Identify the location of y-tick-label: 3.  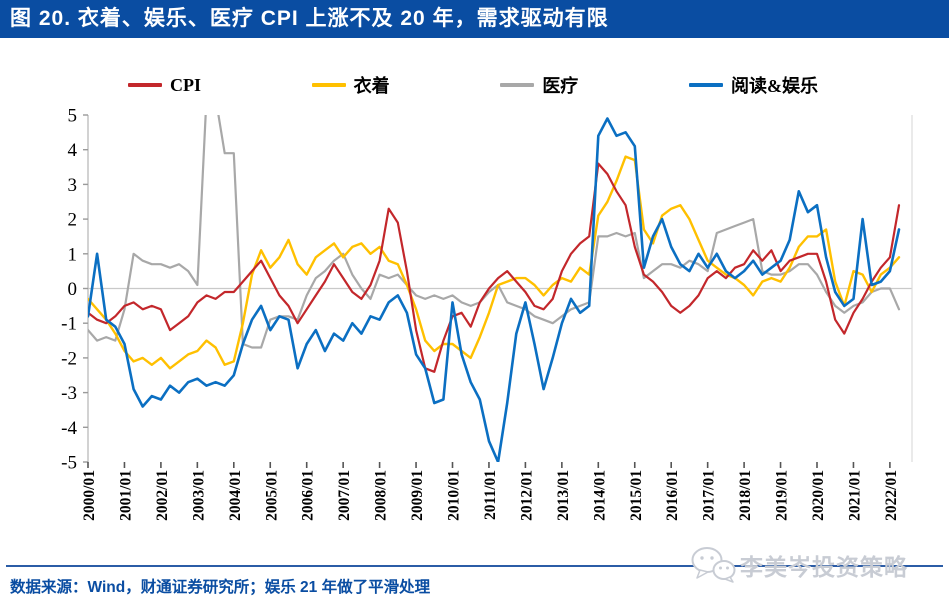
(73, 185).